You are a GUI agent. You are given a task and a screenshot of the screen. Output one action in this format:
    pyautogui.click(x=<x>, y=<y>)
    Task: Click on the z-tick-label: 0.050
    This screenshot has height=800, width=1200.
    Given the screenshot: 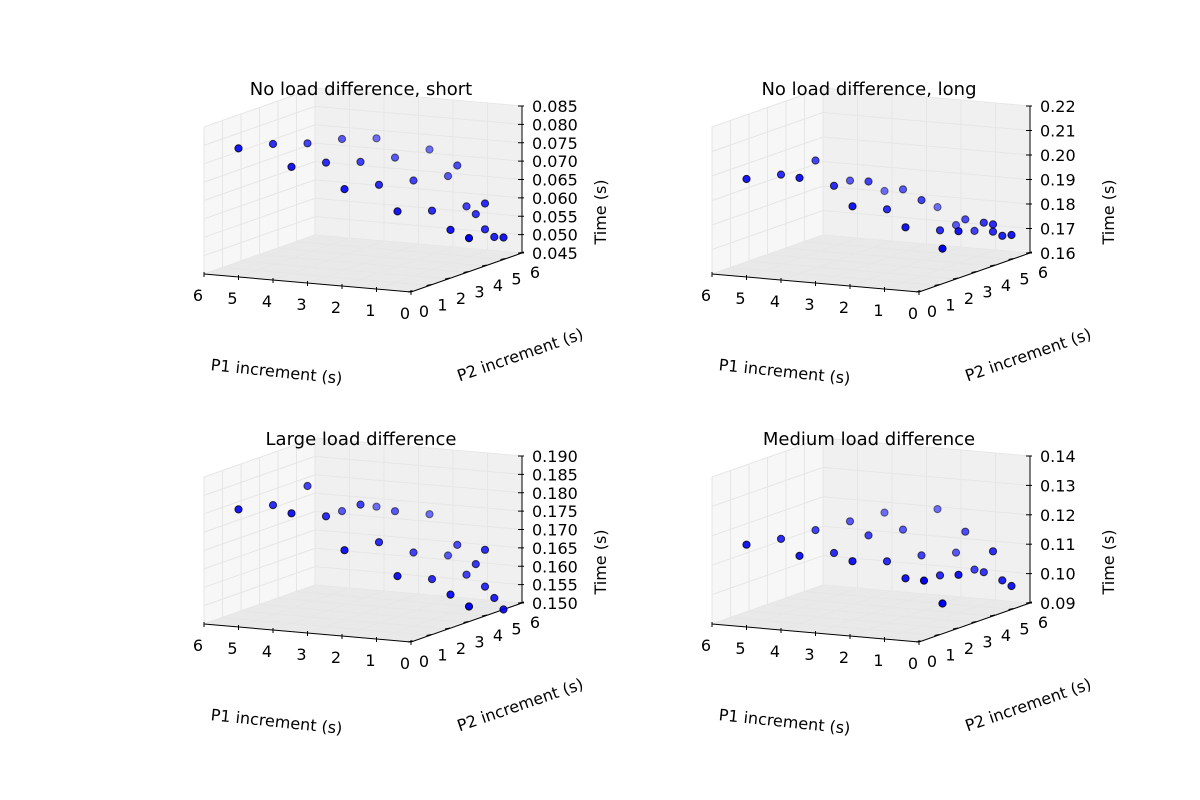 What is the action you would take?
    pyautogui.click(x=555, y=235)
    